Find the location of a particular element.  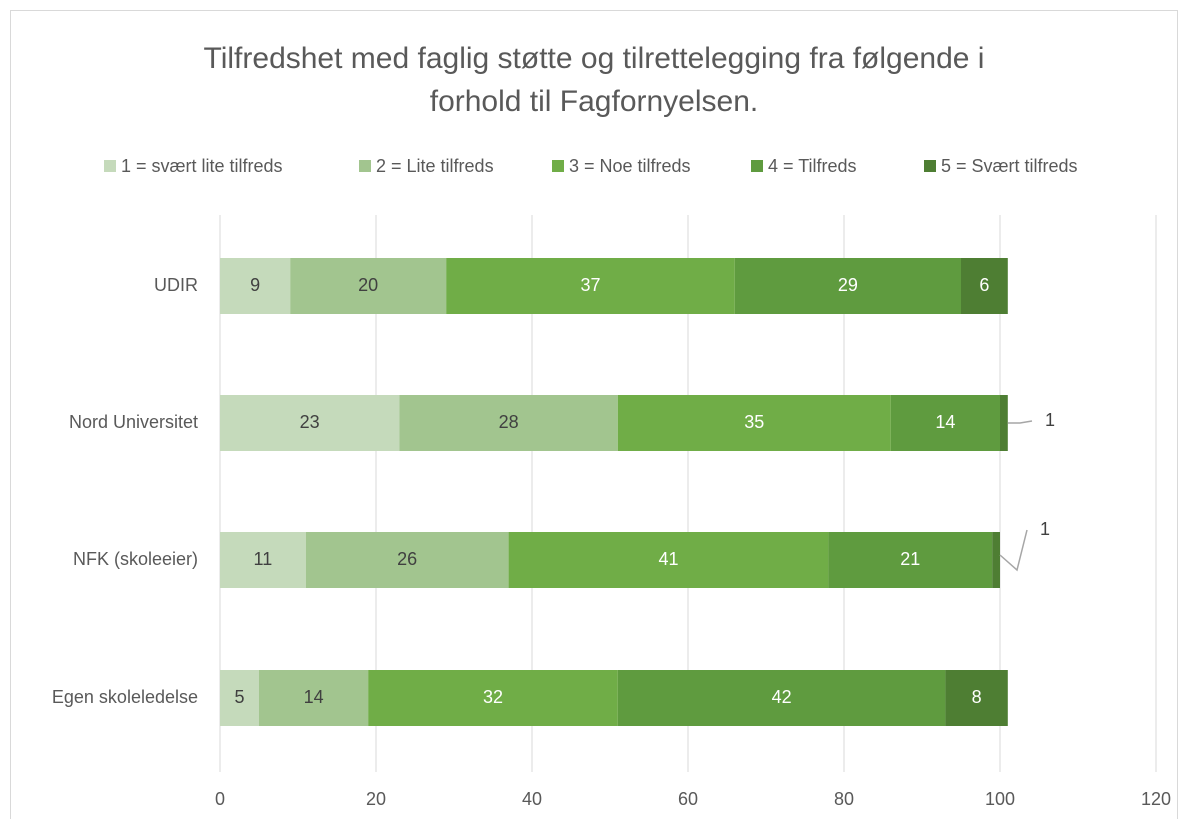

x-tick-label: 20 is located at coordinates (376, 799).